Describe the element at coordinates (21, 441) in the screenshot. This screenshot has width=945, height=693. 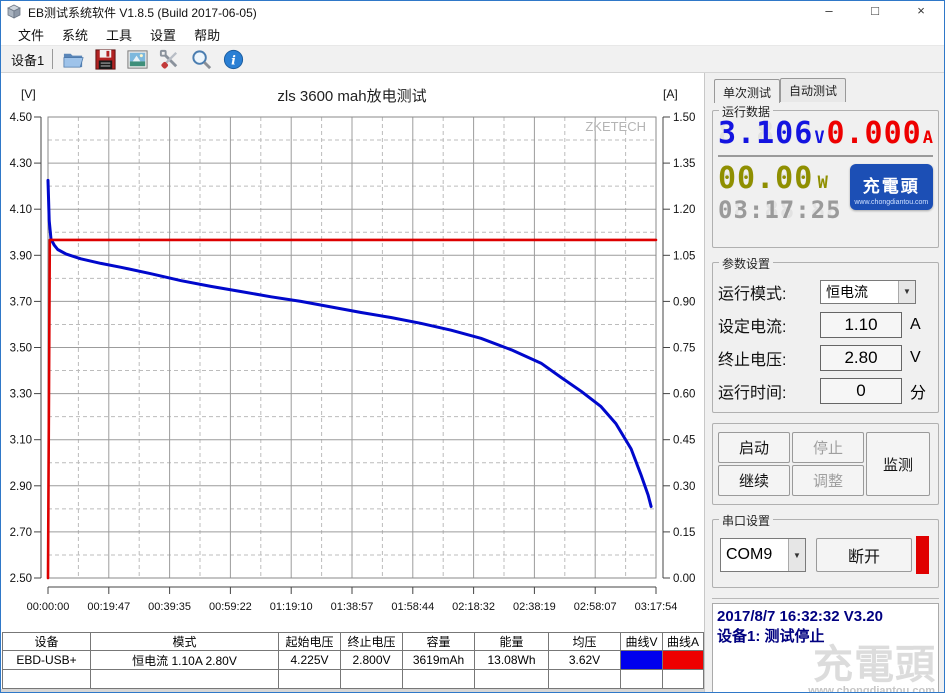
I see `svg-text: 3.10` at that location.